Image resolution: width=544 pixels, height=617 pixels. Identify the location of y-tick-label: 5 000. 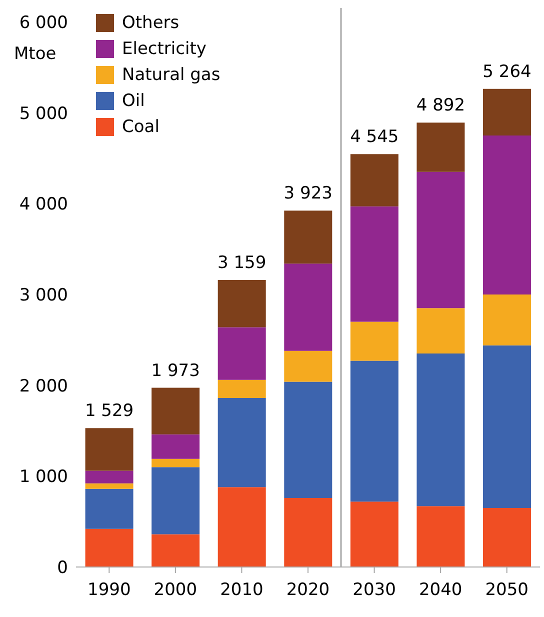
(43, 114).